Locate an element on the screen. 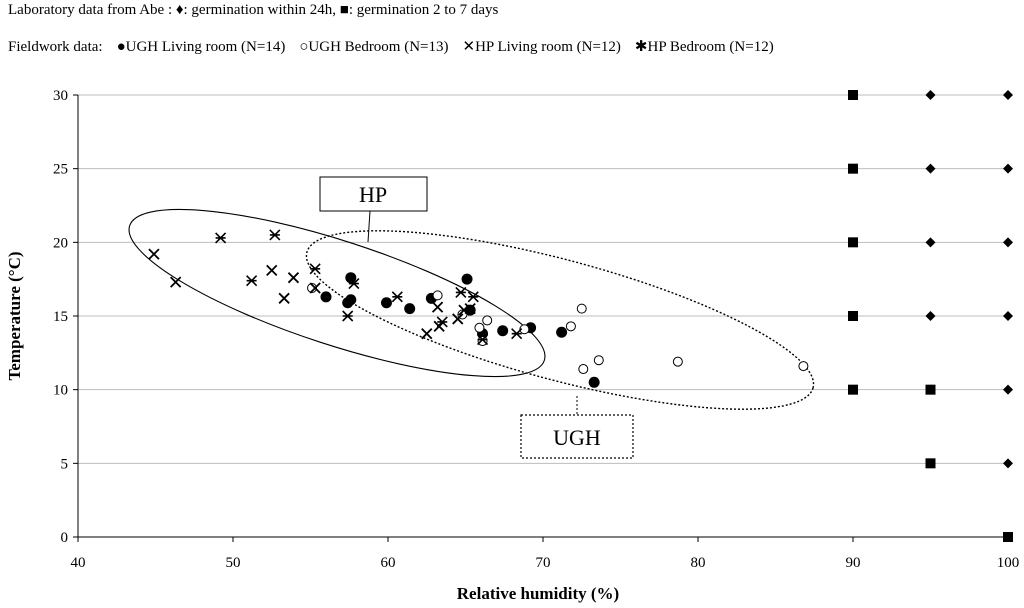 Image resolution: width=1024 pixels, height=608 pixels. legend-ugh-living: ●UGH Living room (N=14) is located at coordinates (201, 47).